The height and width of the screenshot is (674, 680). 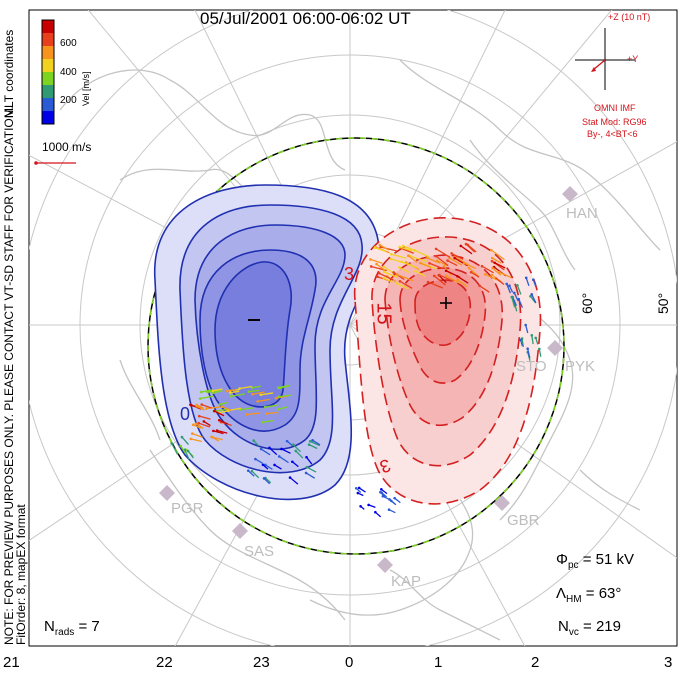 What do you see at coordinates (164, 662) in the screenshot?
I see `mlt-tick-22: 22` at bounding box center [164, 662].